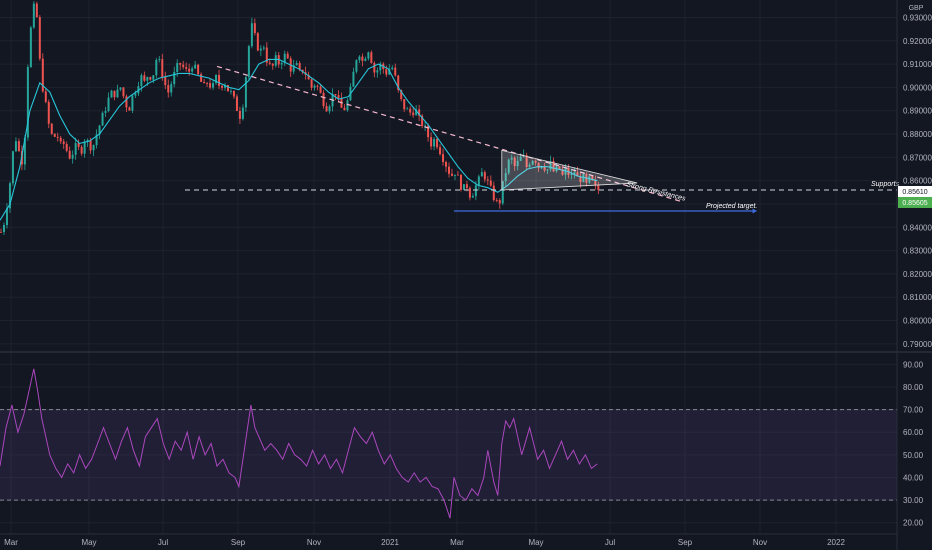 This screenshot has width=932, height=550. Describe the element at coordinates (390, 542) in the screenshot. I see `time-tick: 2021` at that location.